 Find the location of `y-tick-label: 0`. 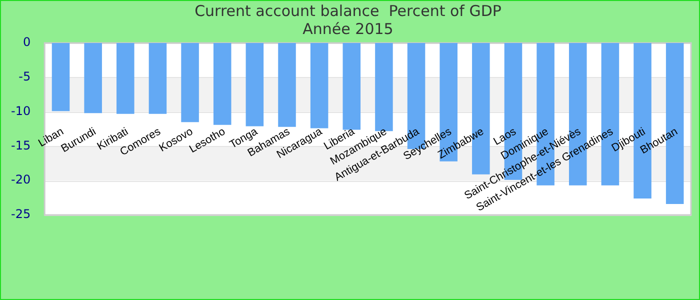

y-tick-label: 0 is located at coordinates (26, 42).